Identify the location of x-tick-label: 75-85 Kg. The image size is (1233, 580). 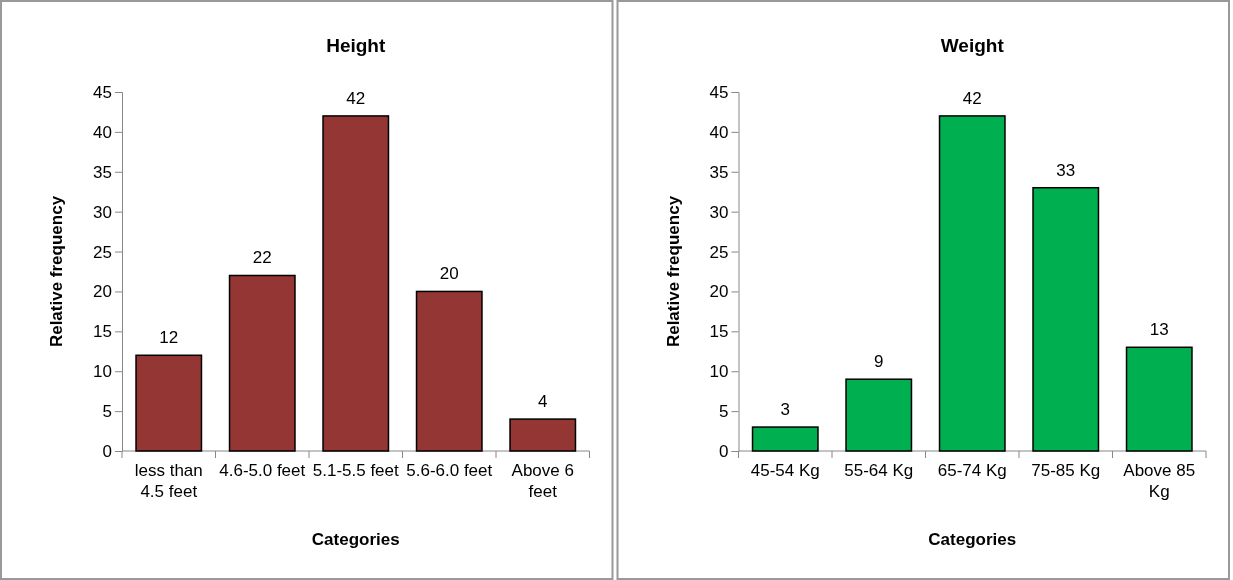
(1066, 470).